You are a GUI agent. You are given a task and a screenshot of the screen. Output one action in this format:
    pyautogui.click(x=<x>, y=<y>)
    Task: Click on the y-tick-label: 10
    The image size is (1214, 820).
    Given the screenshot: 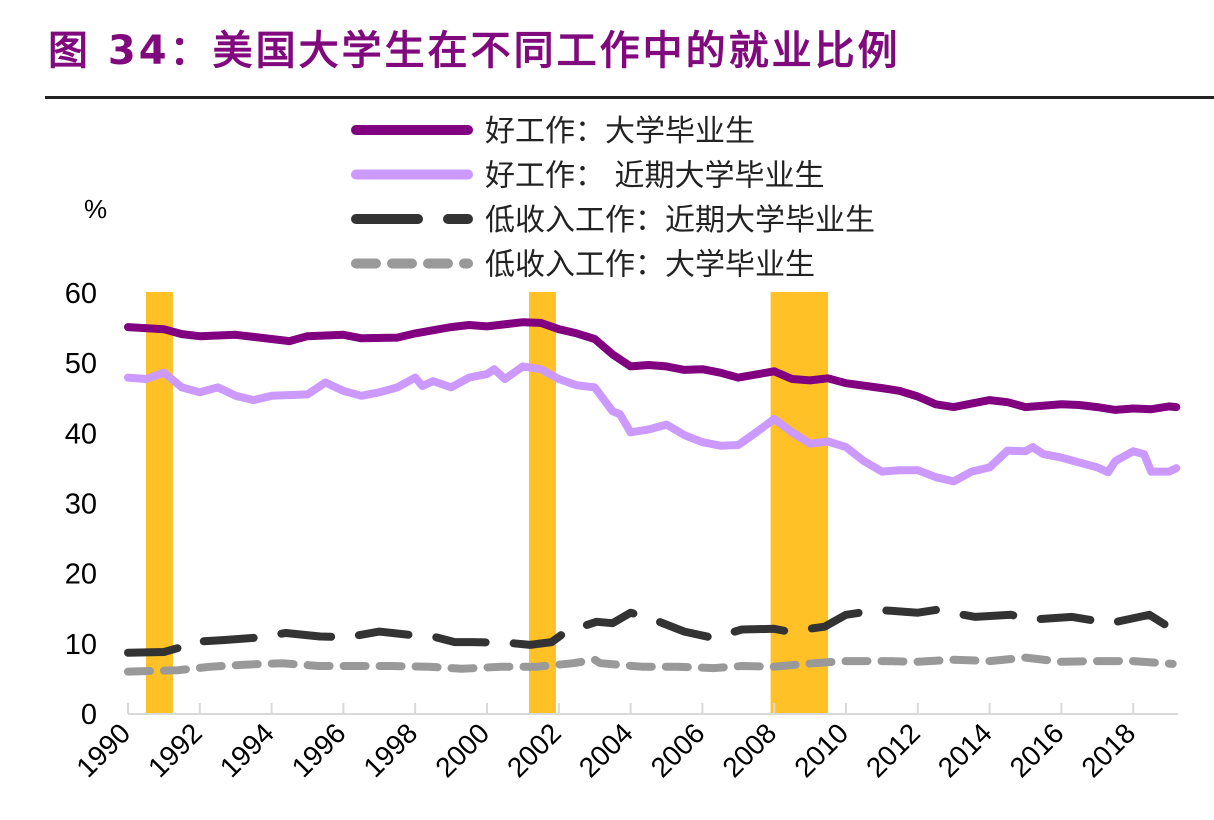 What is the action you would take?
    pyautogui.click(x=81, y=645)
    